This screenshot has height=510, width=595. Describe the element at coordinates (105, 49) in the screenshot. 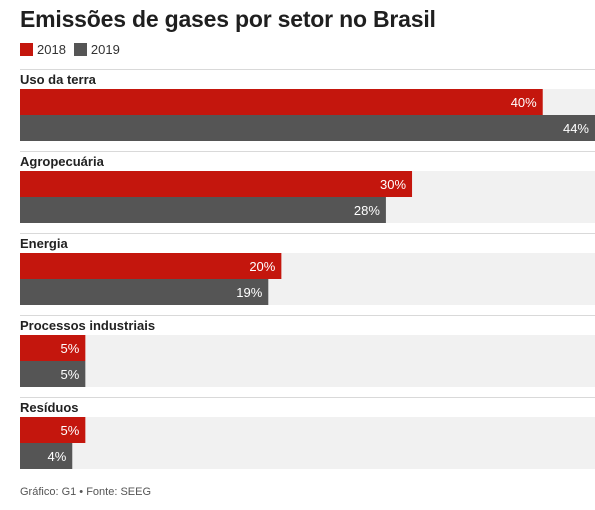

I see `legend-label-2019: 2019` at that location.